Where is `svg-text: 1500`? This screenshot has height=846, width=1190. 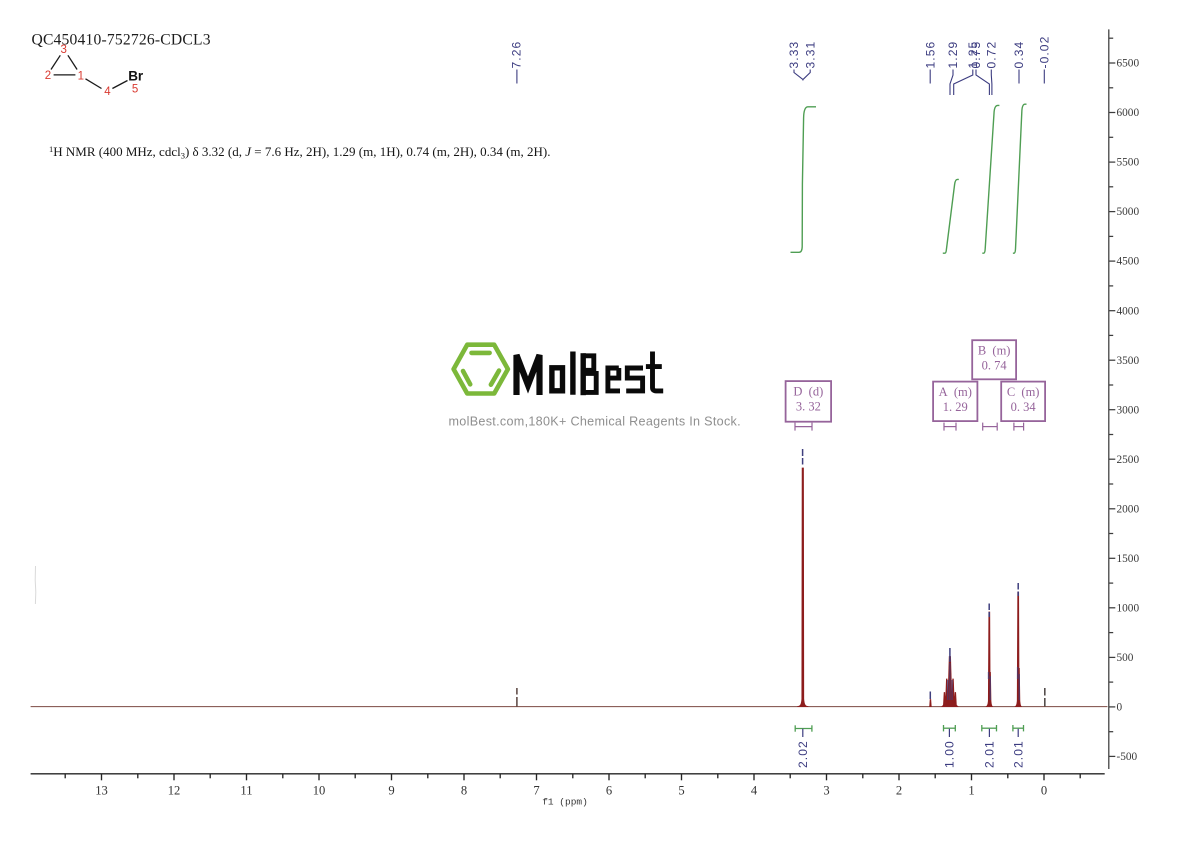
svg-text: 1500 is located at coordinates (1128, 559).